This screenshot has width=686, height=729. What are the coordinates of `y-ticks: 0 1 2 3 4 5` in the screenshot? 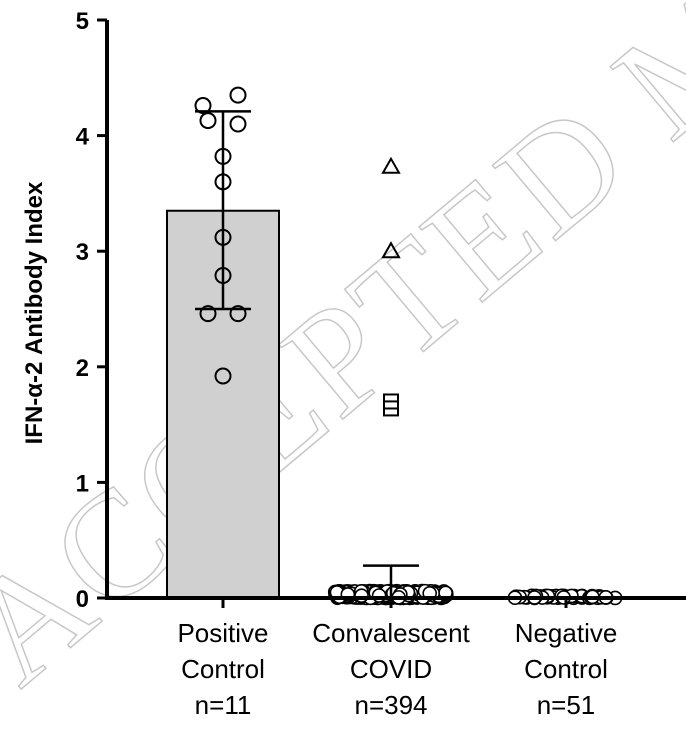 It's located at (91, 310).